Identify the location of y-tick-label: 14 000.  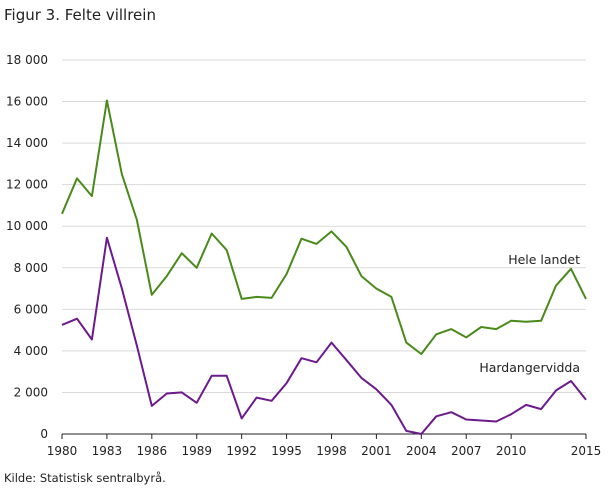
(27, 143).